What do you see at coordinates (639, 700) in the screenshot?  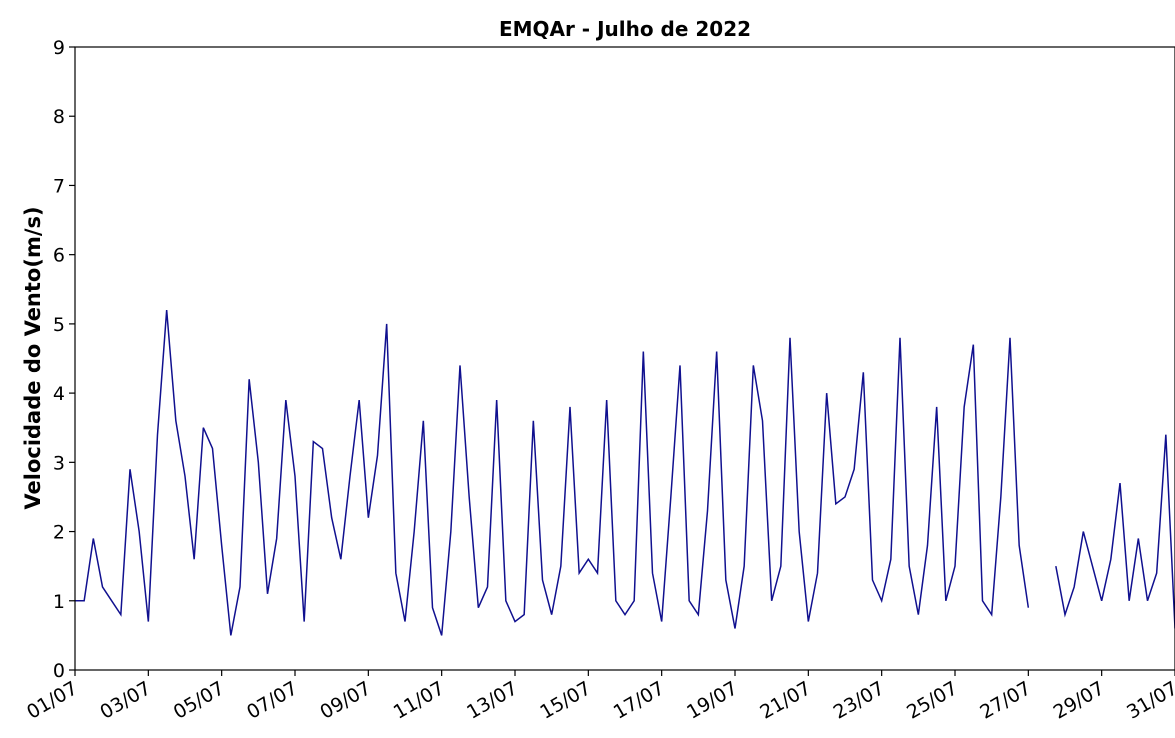 I see `x-tick-label: 17/07` at bounding box center [639, 700].